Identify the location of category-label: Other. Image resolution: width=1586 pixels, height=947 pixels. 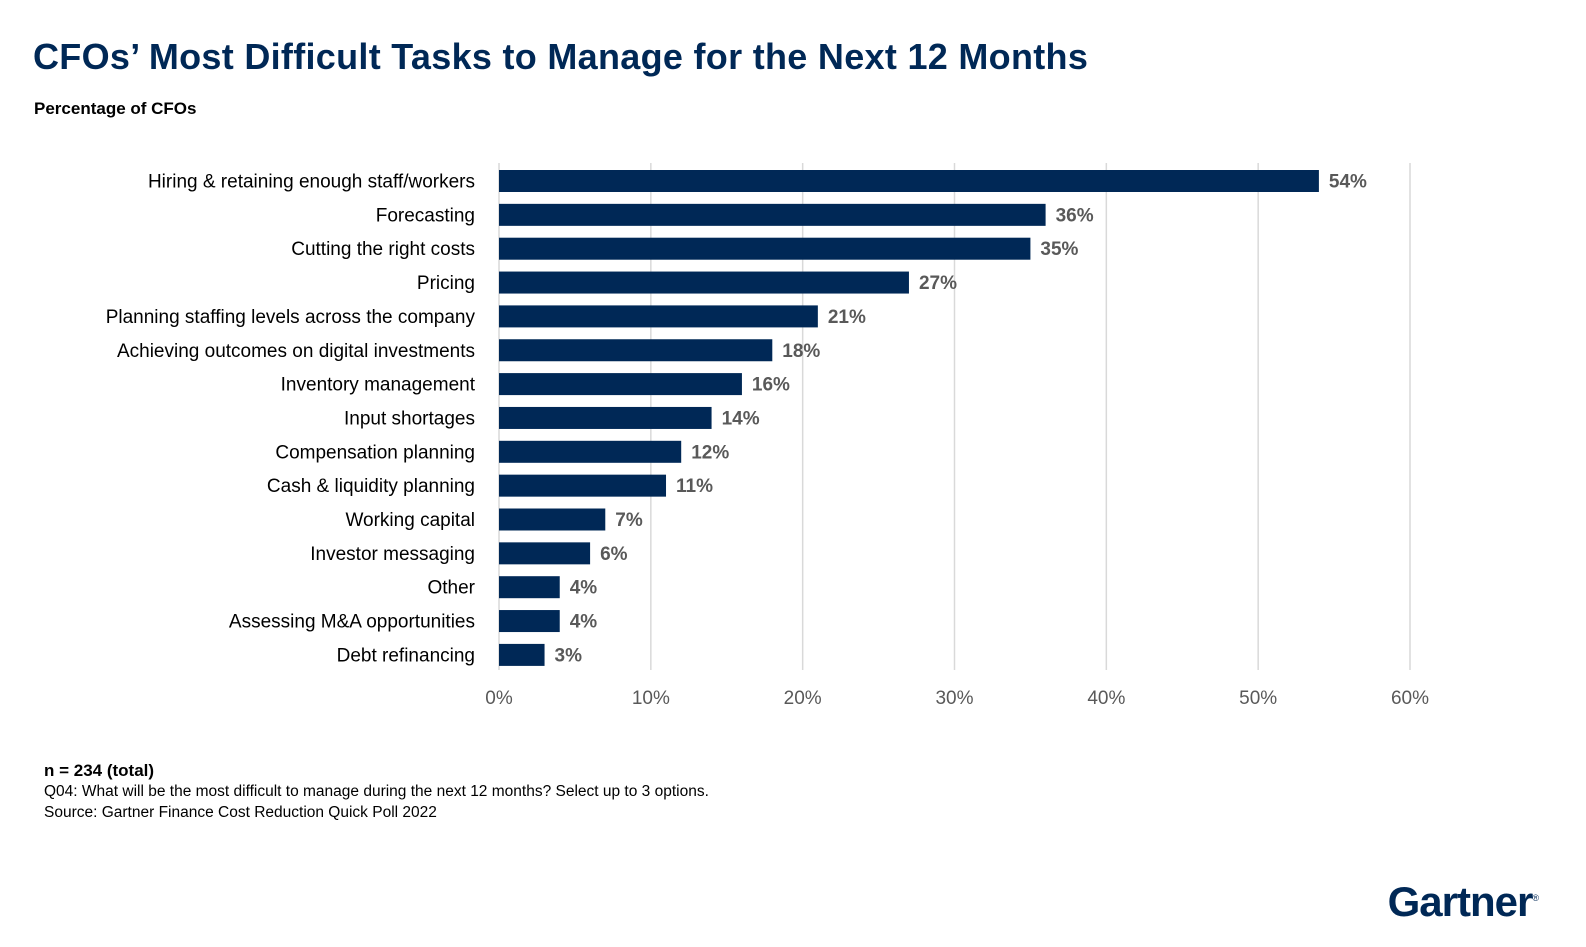
(451, 588).